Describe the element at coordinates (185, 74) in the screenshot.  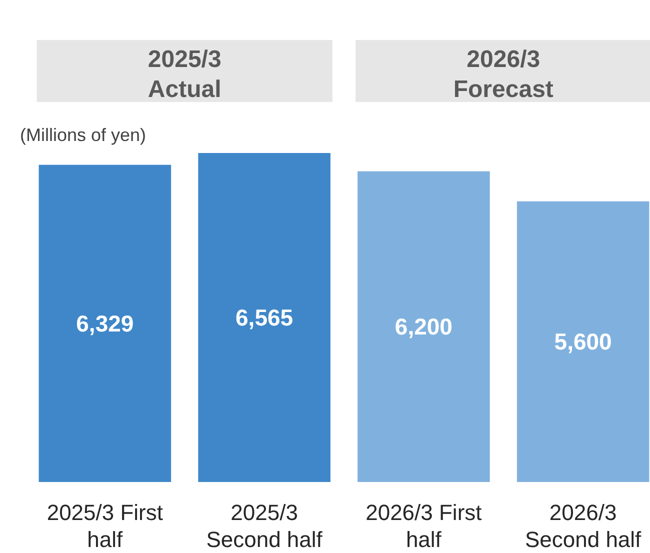
I see `text: 2025/3 Actual` at that location.